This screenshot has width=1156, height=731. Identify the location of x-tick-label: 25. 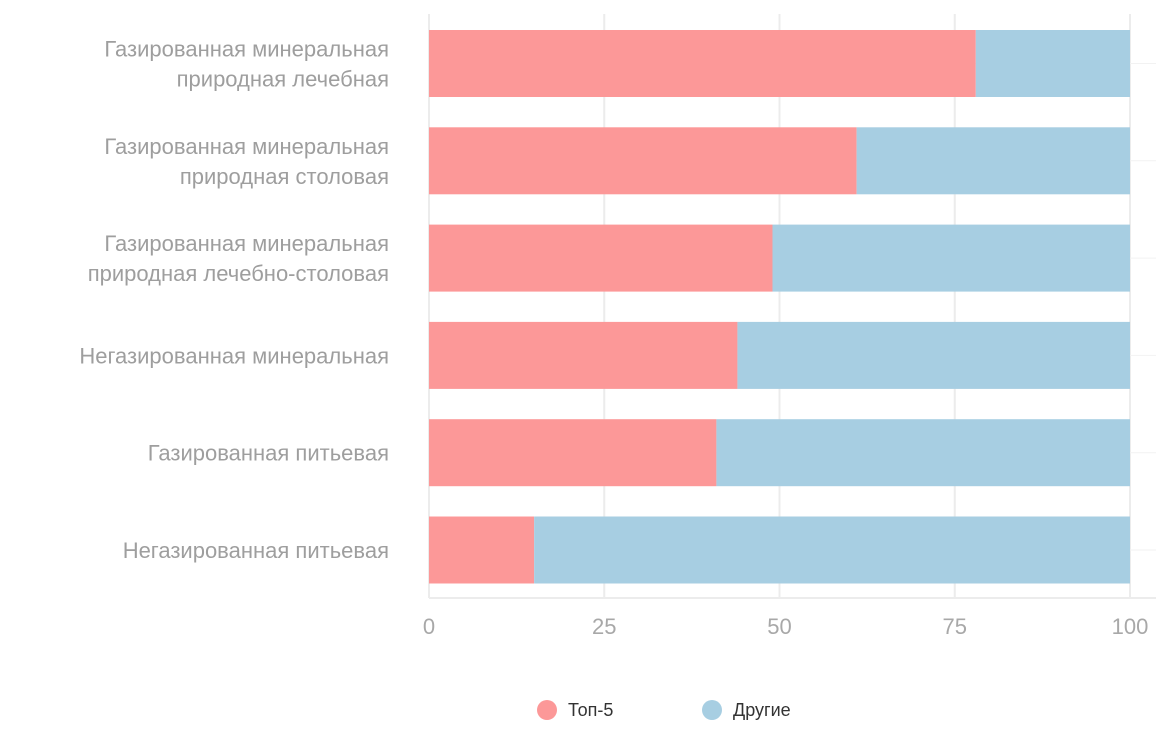
(604, 626).